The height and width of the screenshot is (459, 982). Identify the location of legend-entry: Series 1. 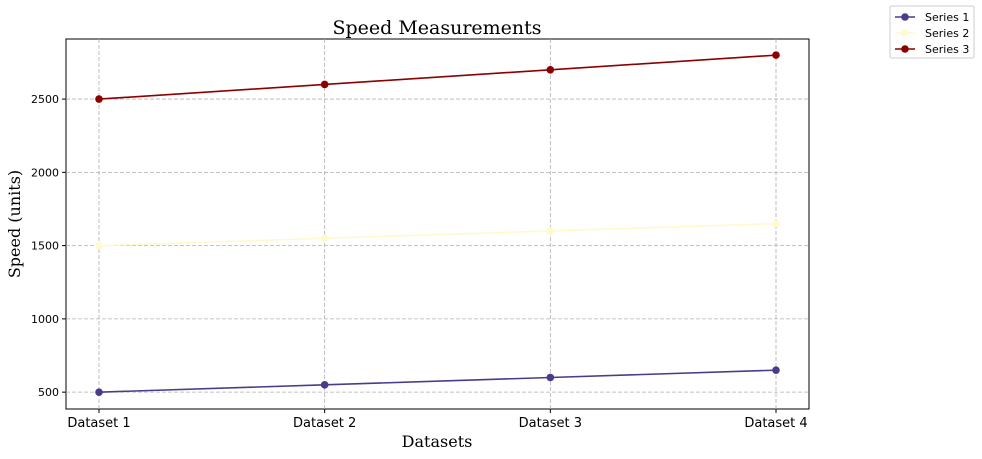
(932, 17).